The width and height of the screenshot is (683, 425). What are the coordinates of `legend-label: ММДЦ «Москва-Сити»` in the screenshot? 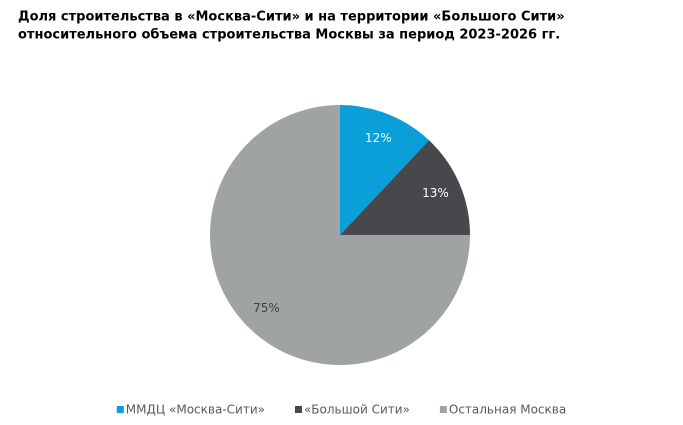 It's located at (195, 410).